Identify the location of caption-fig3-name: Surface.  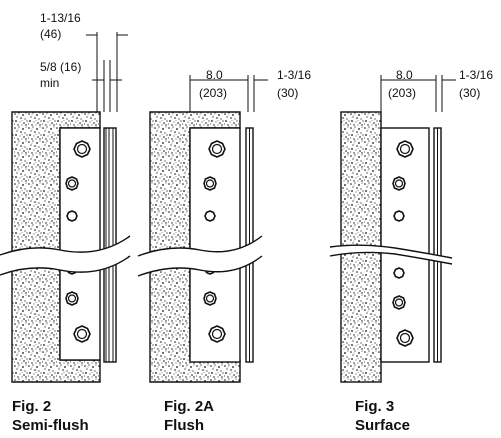
(383, 425).